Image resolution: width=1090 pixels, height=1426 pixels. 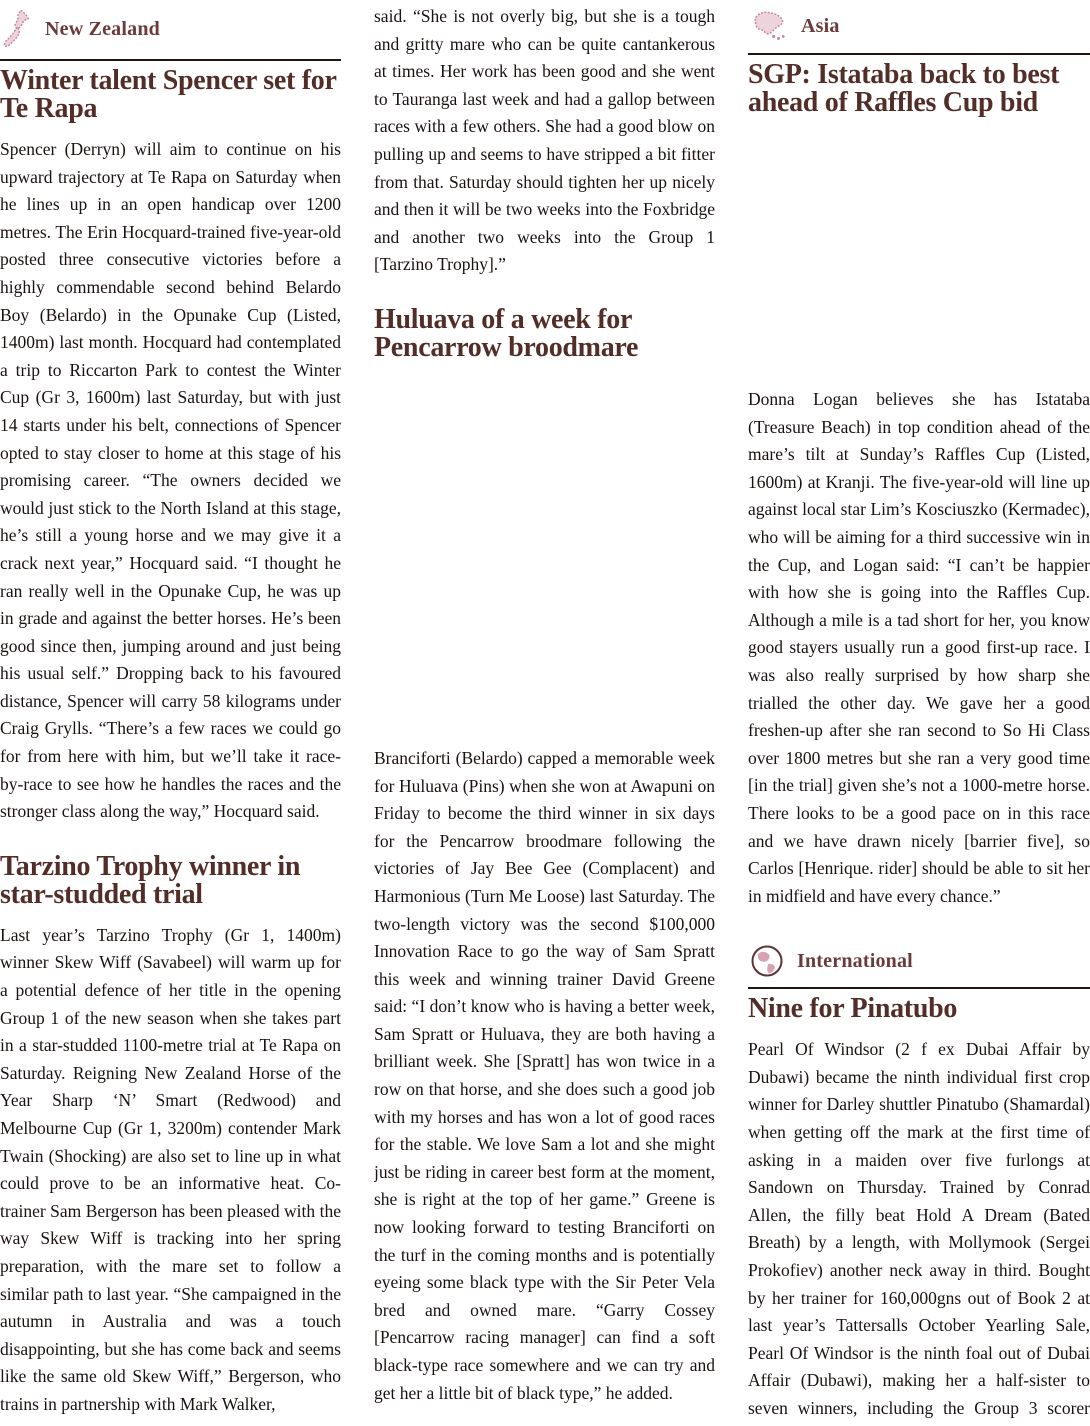 I want to click on section-label: New Zealand, so click(x=102, y=28).